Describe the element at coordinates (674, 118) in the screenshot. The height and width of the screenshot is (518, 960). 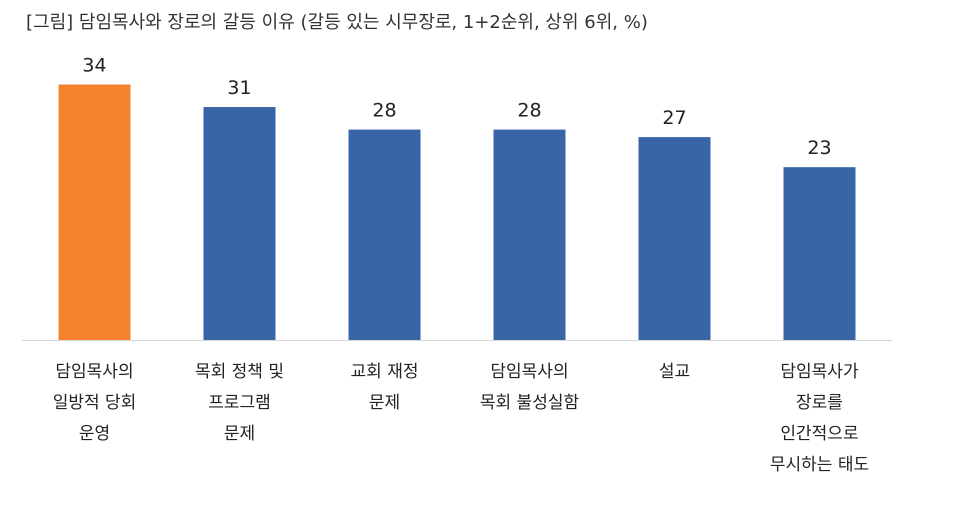
I see `value-label-5: 27` at that location.